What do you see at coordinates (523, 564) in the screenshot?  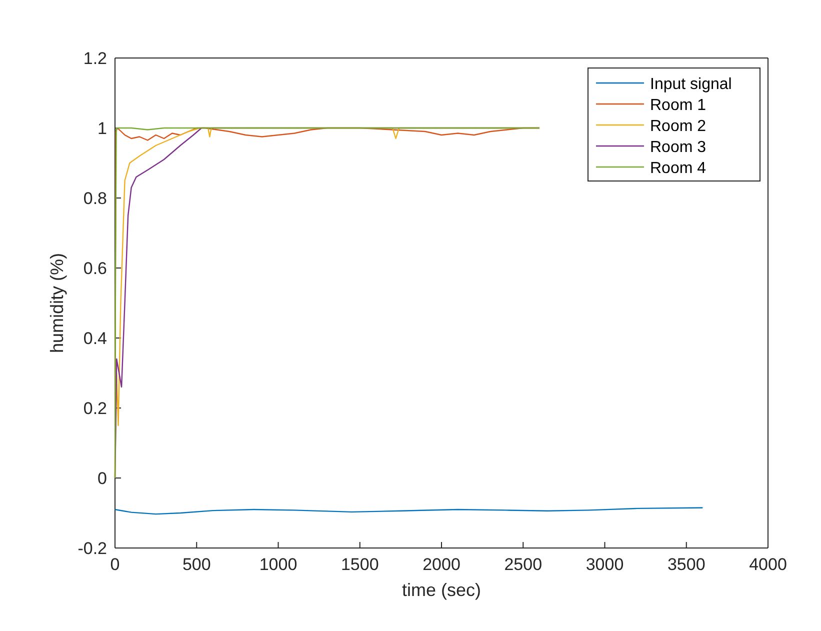 I see `x-tick-label: 2500` at bounding box center [523, 564].